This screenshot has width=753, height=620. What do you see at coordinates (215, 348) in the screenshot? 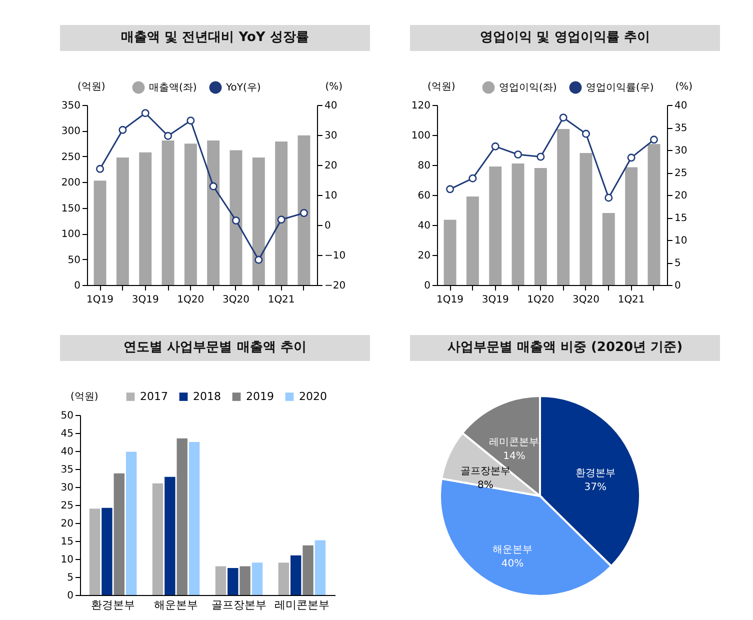
I see `chart-title: 연도별 사업부문별 매출액 추이` at bounding box center [215, 348].